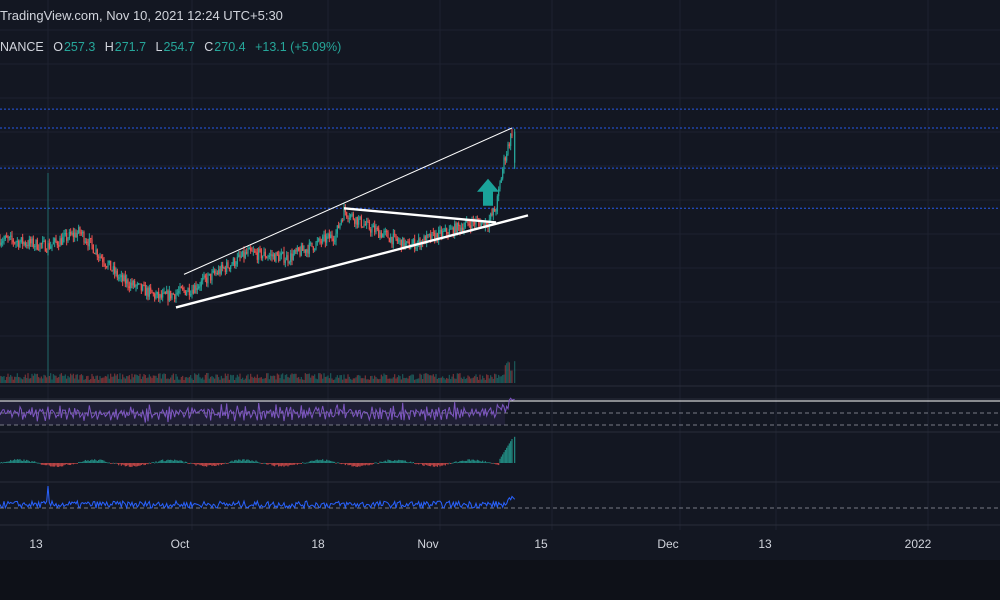 The image size is (1000, 600). Describe the element at coordinates (668, 544) in the screenshot. I see `x-tick-label: Dec` at that location.